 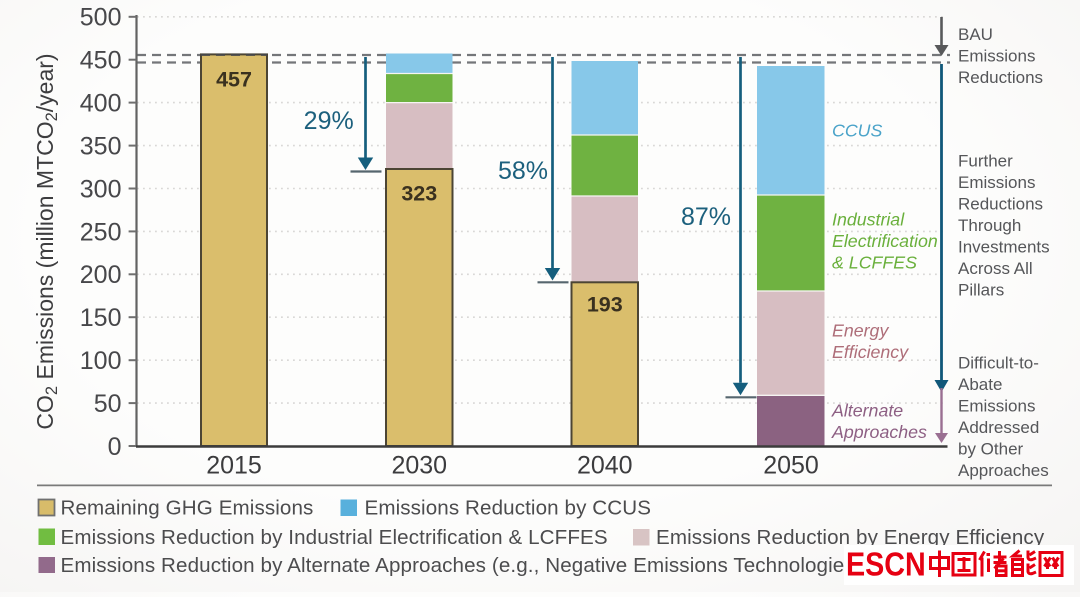 What do you see at coordinates (115, 447) in the screenshot?
I see `svg-text: 0` at bounding box center [115, 447].